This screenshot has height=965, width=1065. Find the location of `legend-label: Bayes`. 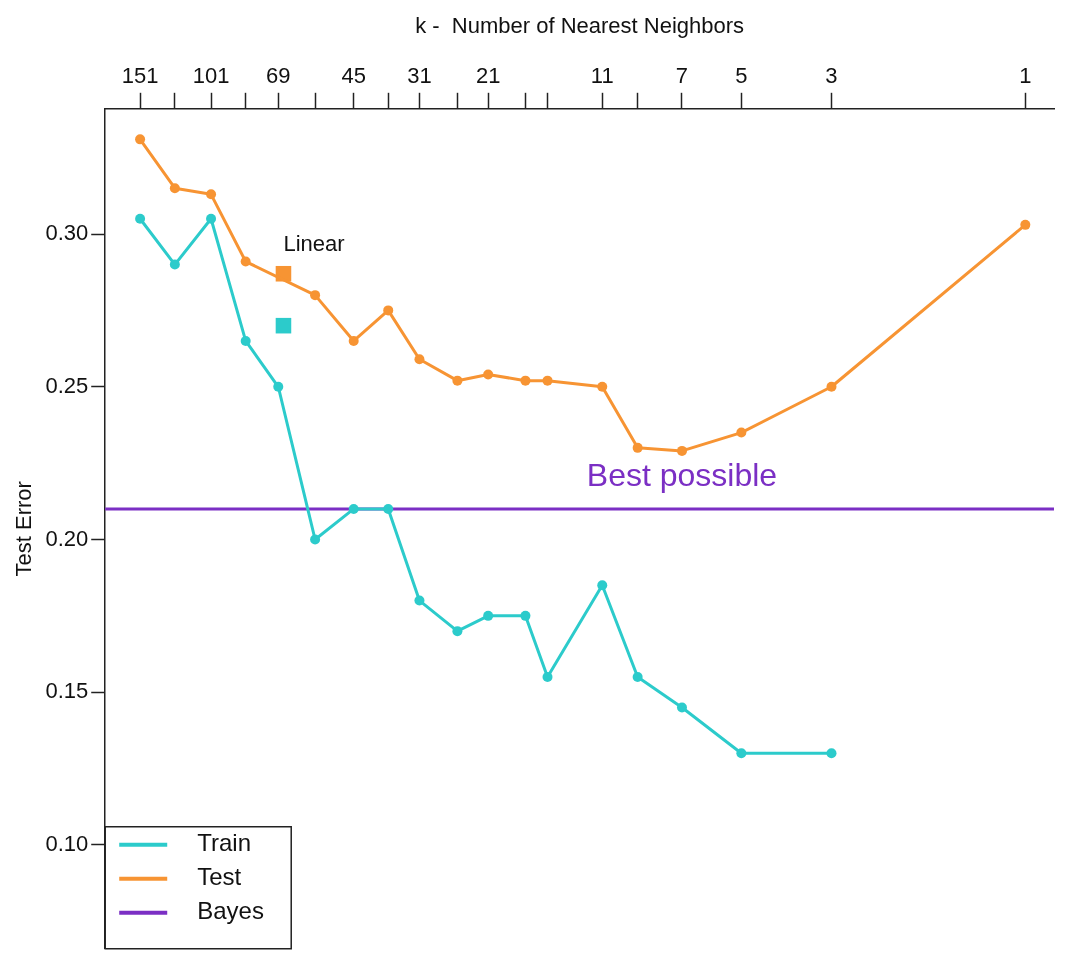

legend-label: Bayes is located at coordinates (230, 911).